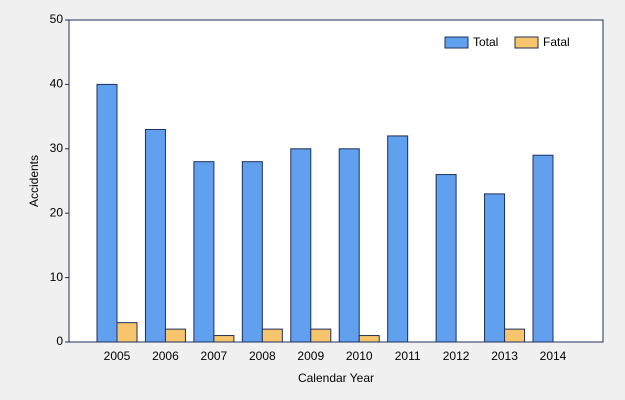  I want to click on y-tick-label: 50, so click(57, 19).